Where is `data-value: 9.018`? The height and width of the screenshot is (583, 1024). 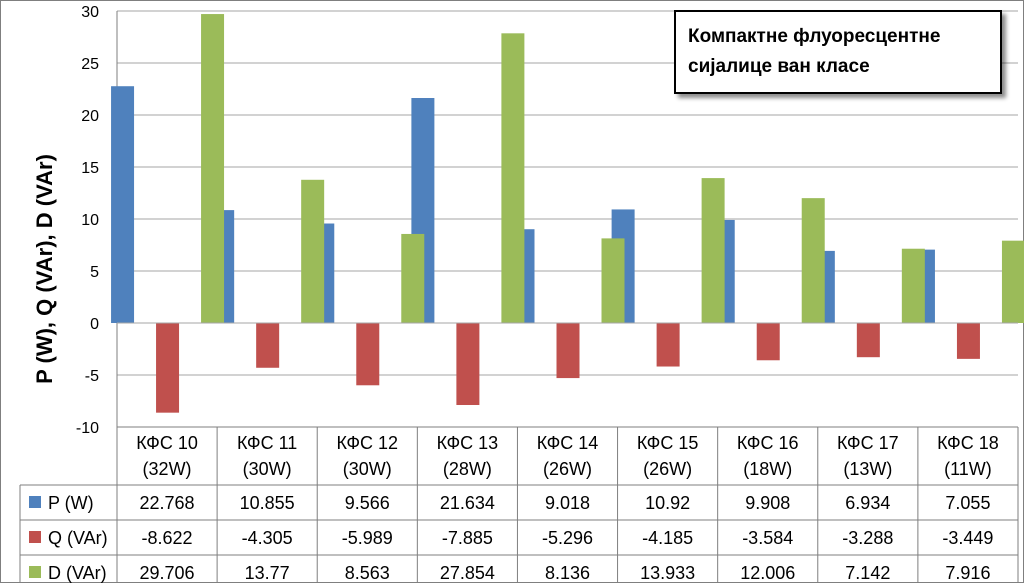 data-value: 9.018 is located at coordinates (567, 503).